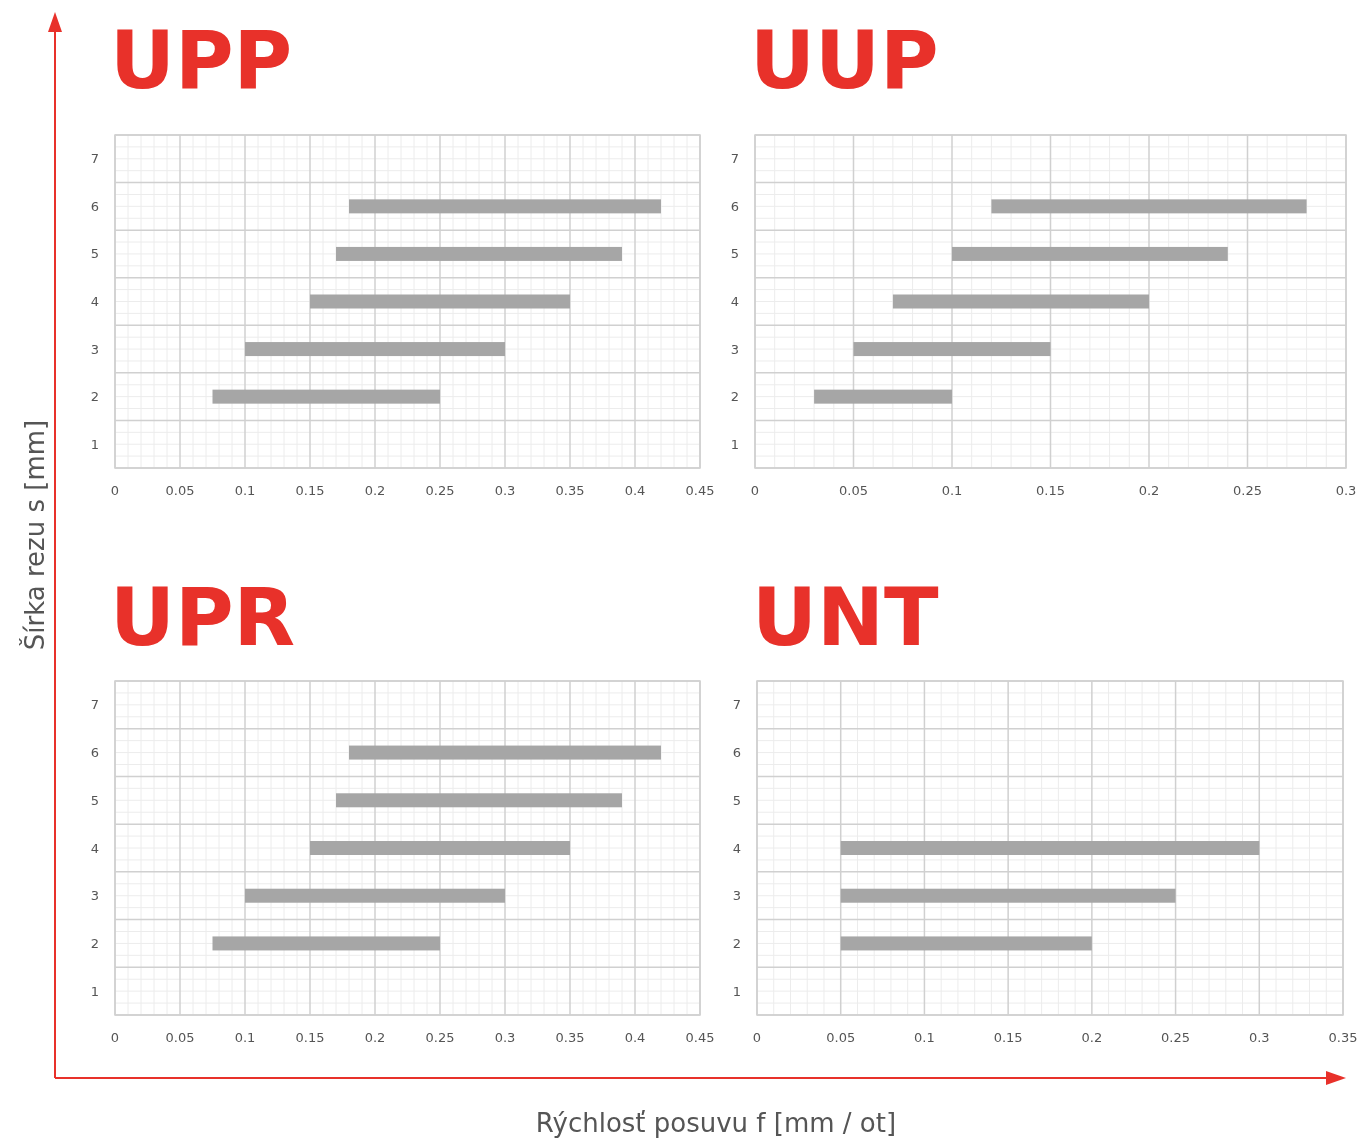 The width and height of the screenshot is (1363, 1139). What do you see at coordinates (844, 60) in the screenshot?
I see `chart-title: UUP` at bounding box center [844, 60].